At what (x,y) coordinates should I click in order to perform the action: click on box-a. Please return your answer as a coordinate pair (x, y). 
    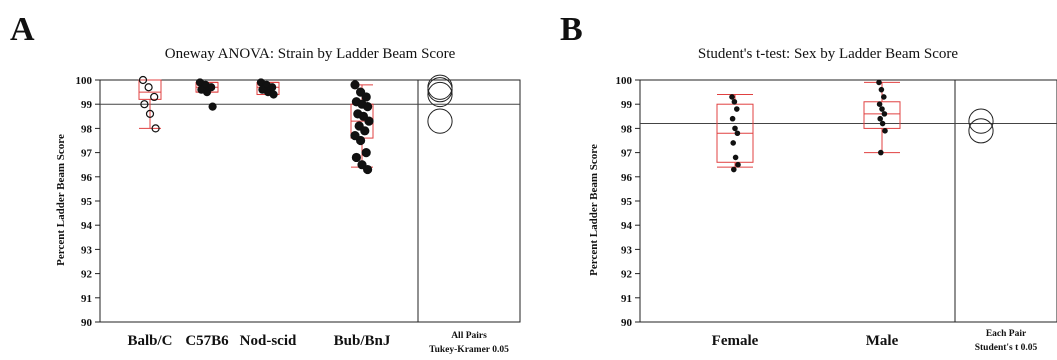
    Looking at the image, I should click on (150, 89).